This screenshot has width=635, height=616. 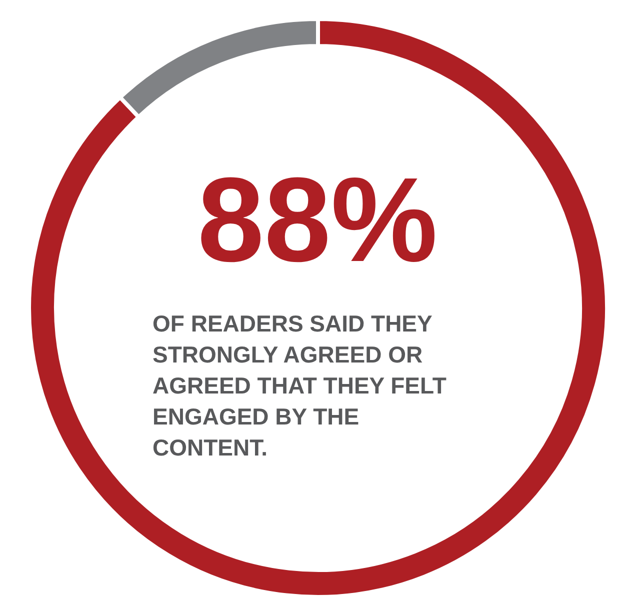 I want to click on text: OF READERS SAID THEY STRONGLY AGREED OR AGREED THAT THEY FELT ENGAGED BY THE CONTENT., so click(x=302, y=385).